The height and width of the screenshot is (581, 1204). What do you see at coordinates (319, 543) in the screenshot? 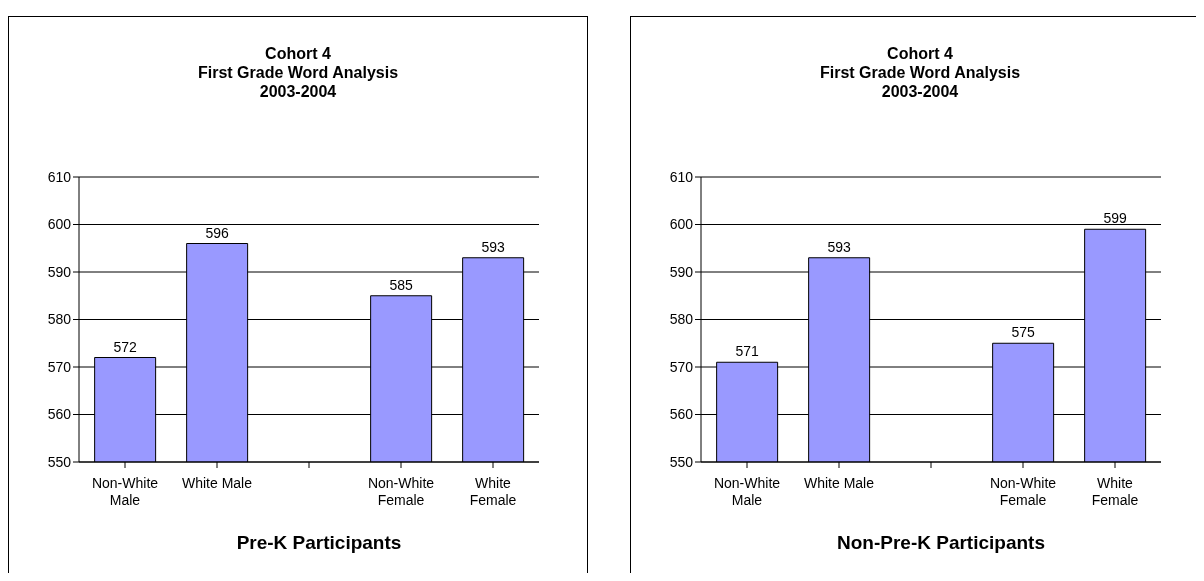
I see `x-axis-title: Pre-K Participants` at bounding box center [319, 543].